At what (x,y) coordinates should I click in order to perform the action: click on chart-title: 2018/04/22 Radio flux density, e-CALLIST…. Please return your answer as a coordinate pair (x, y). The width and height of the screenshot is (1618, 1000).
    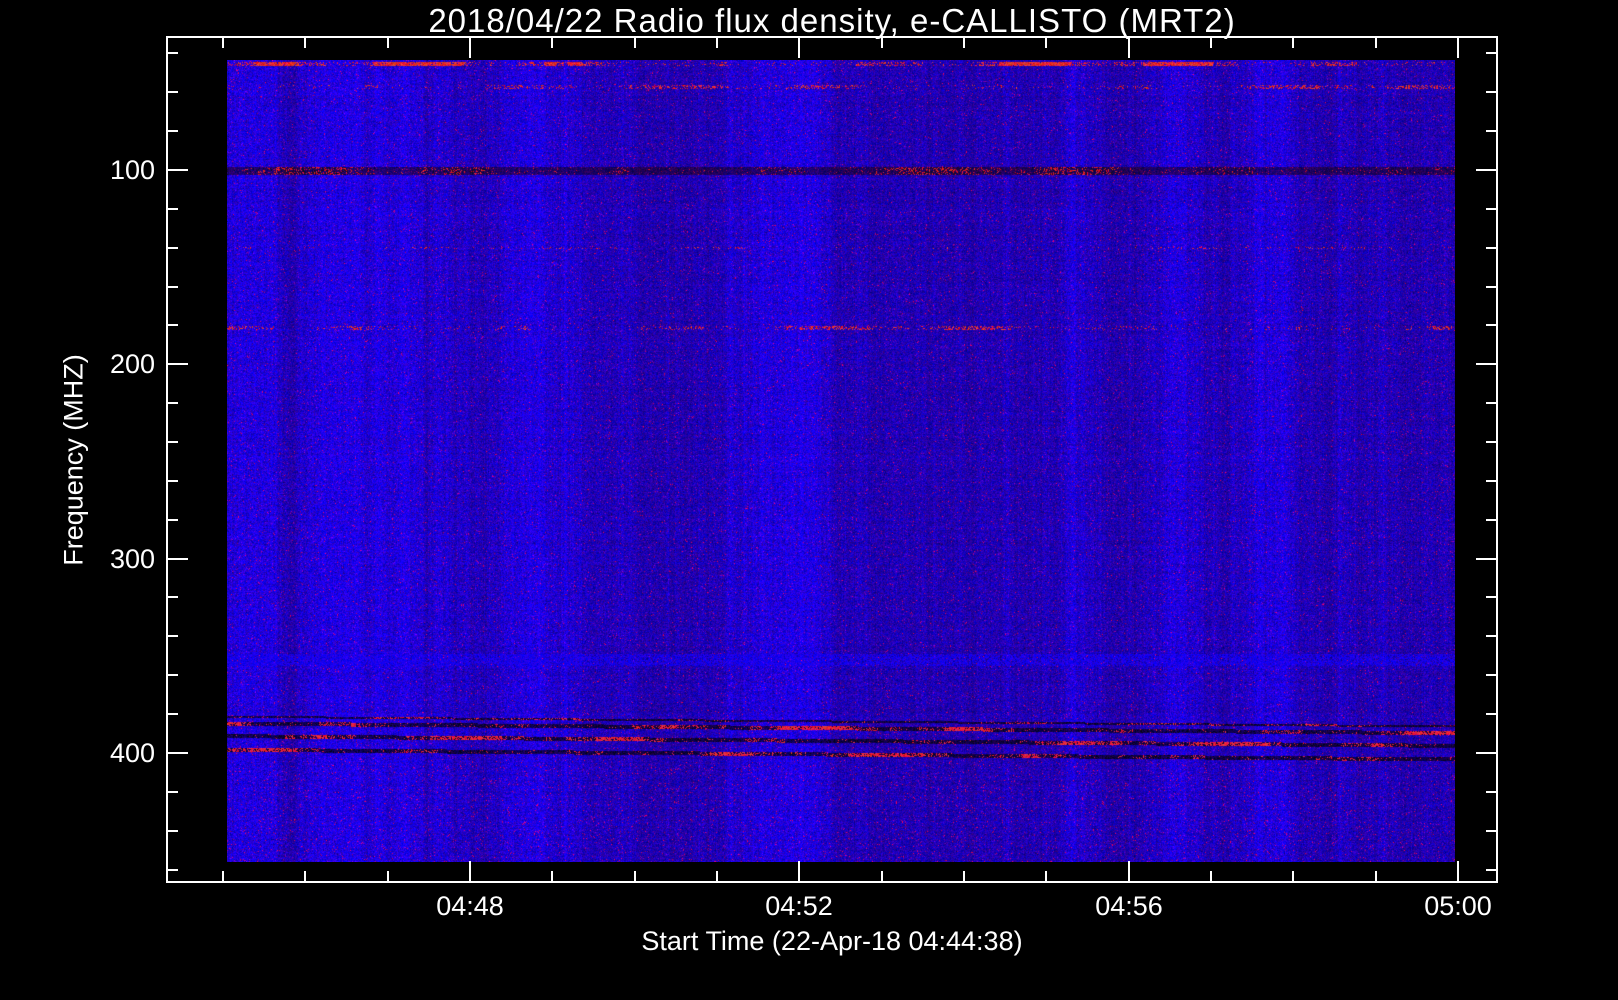
    Looking at the image, I should click on (832, 20).